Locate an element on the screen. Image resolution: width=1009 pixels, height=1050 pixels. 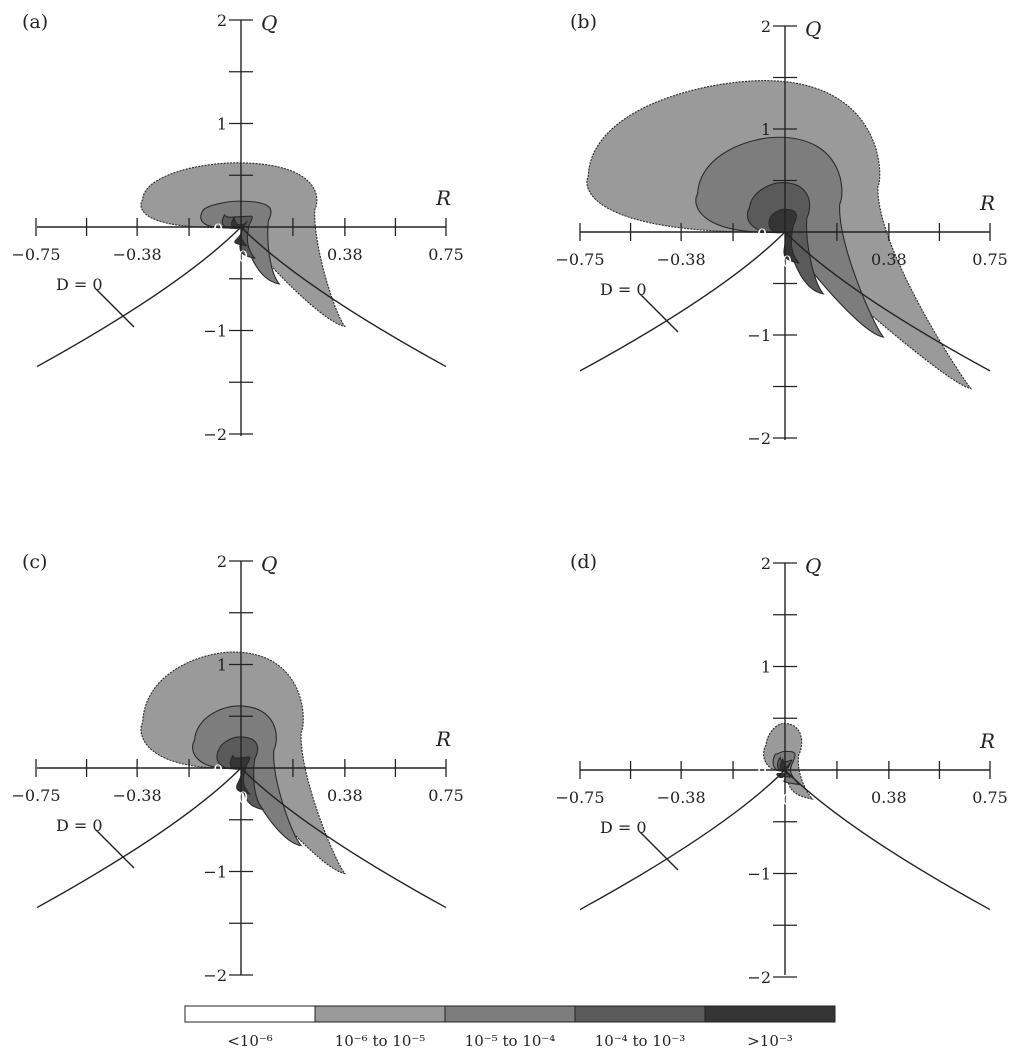
panel-label: (d) is located at coordinates (583, 562).